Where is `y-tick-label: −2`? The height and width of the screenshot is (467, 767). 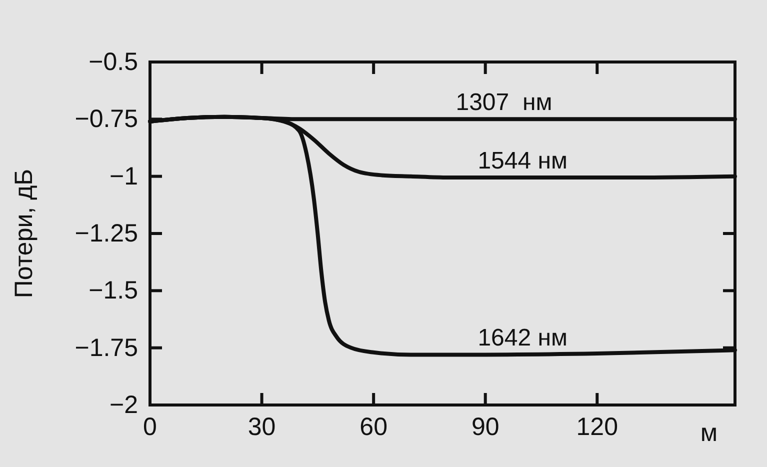 y-tick-label: −2 is located at coordinates (123, 405).